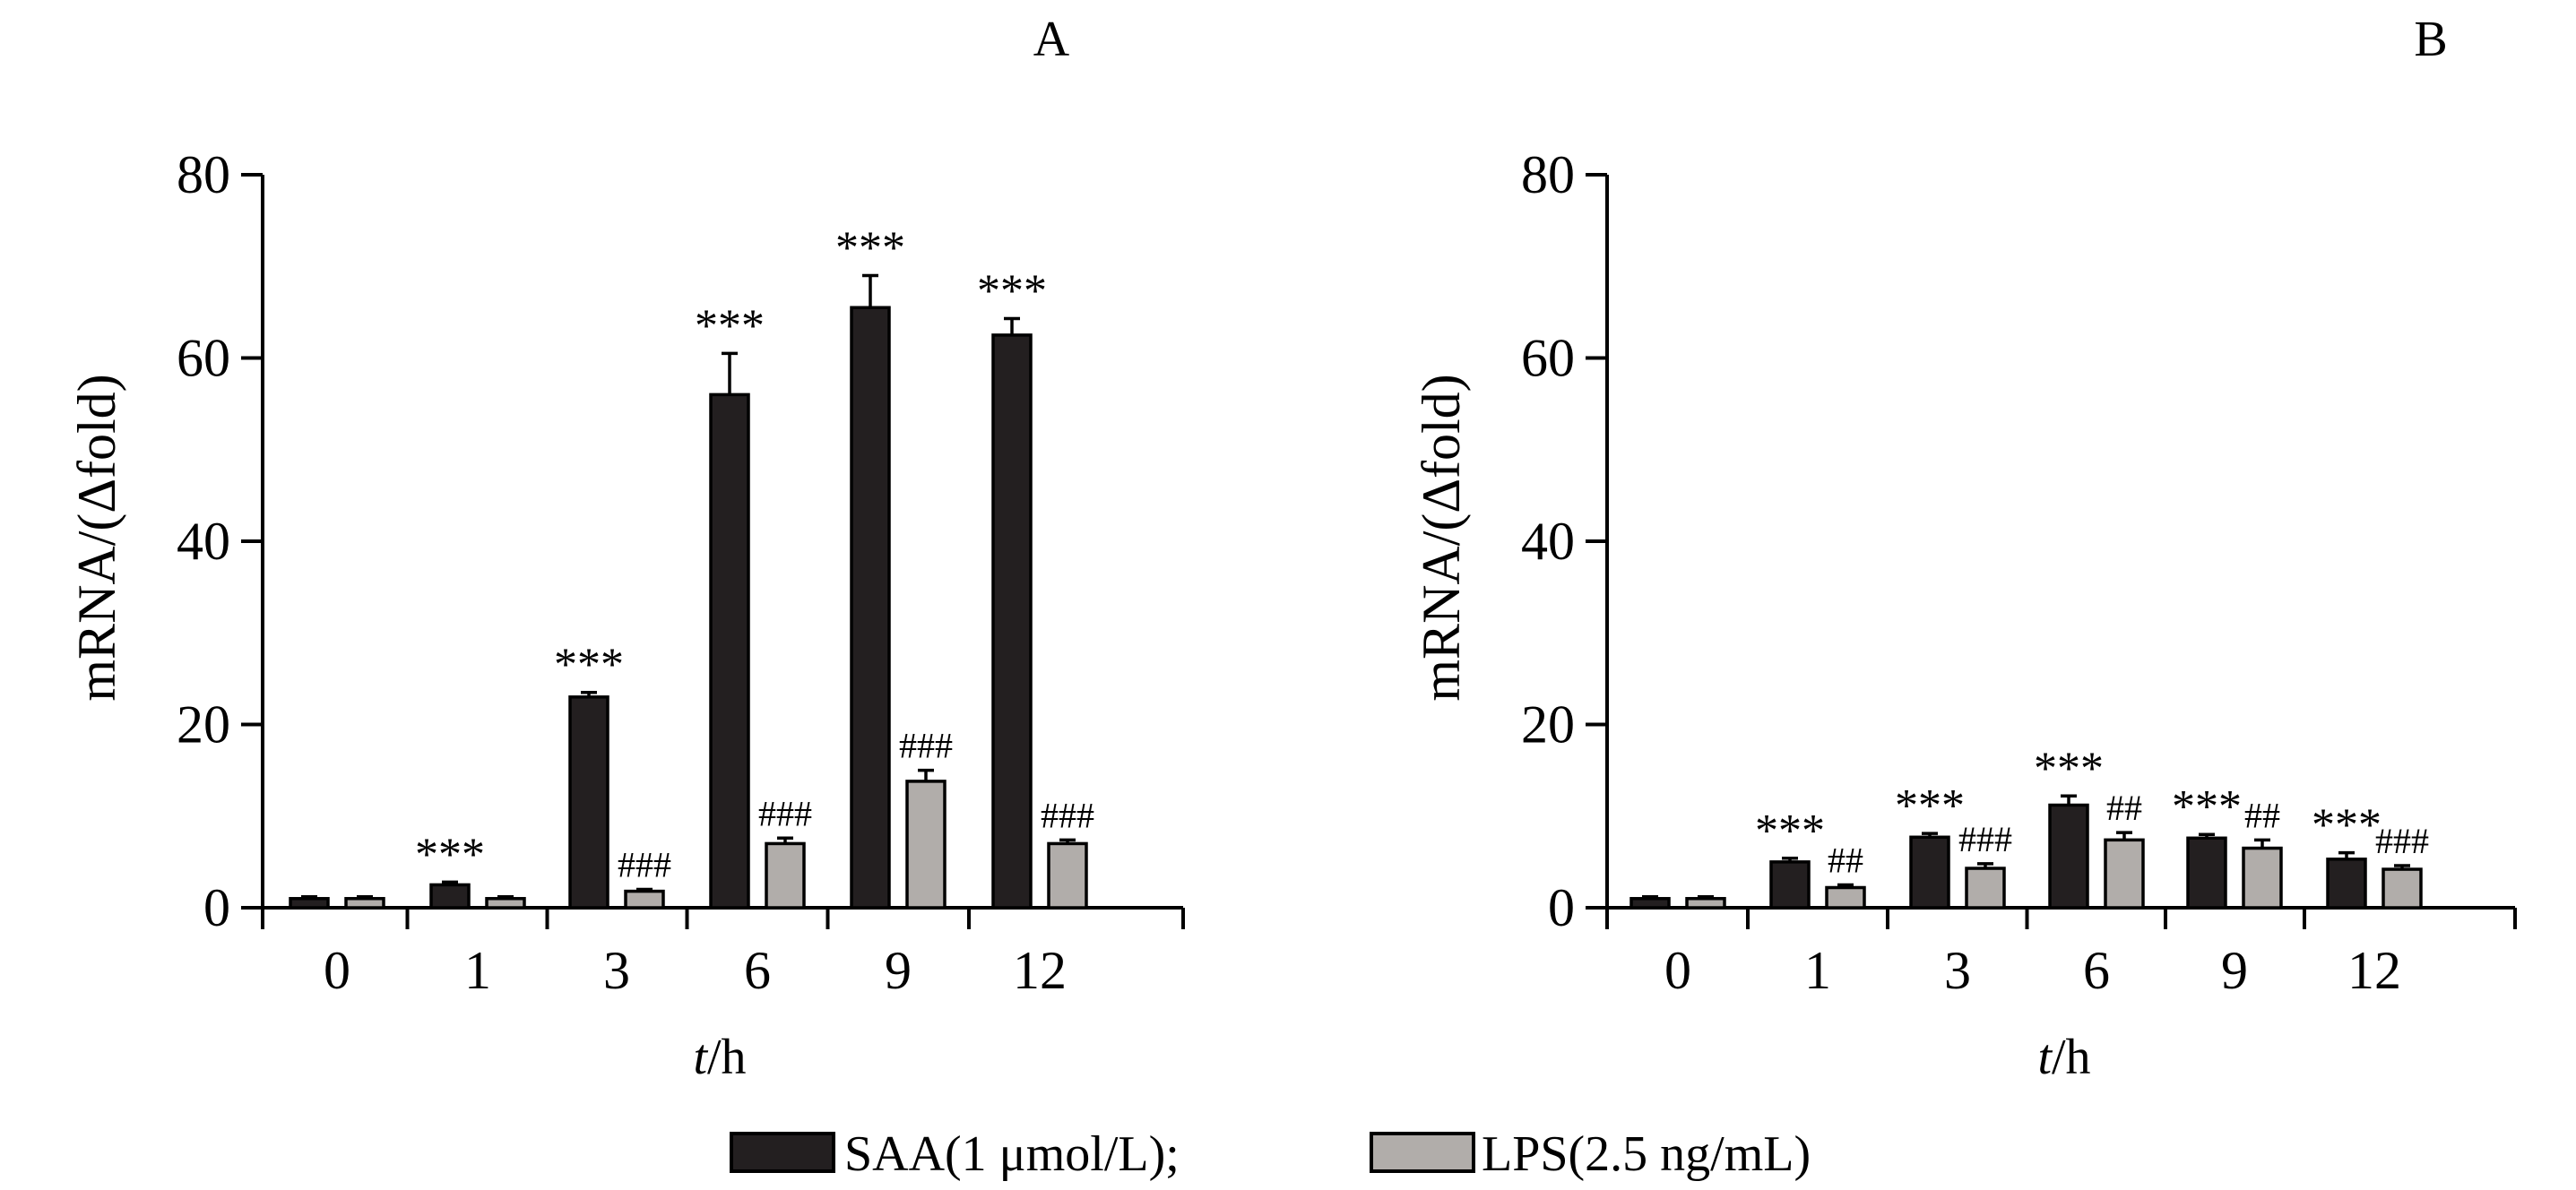 The image size is (2576, 1190). I want to click on panel-a-xlabel: t/h, so click(719, 1057).